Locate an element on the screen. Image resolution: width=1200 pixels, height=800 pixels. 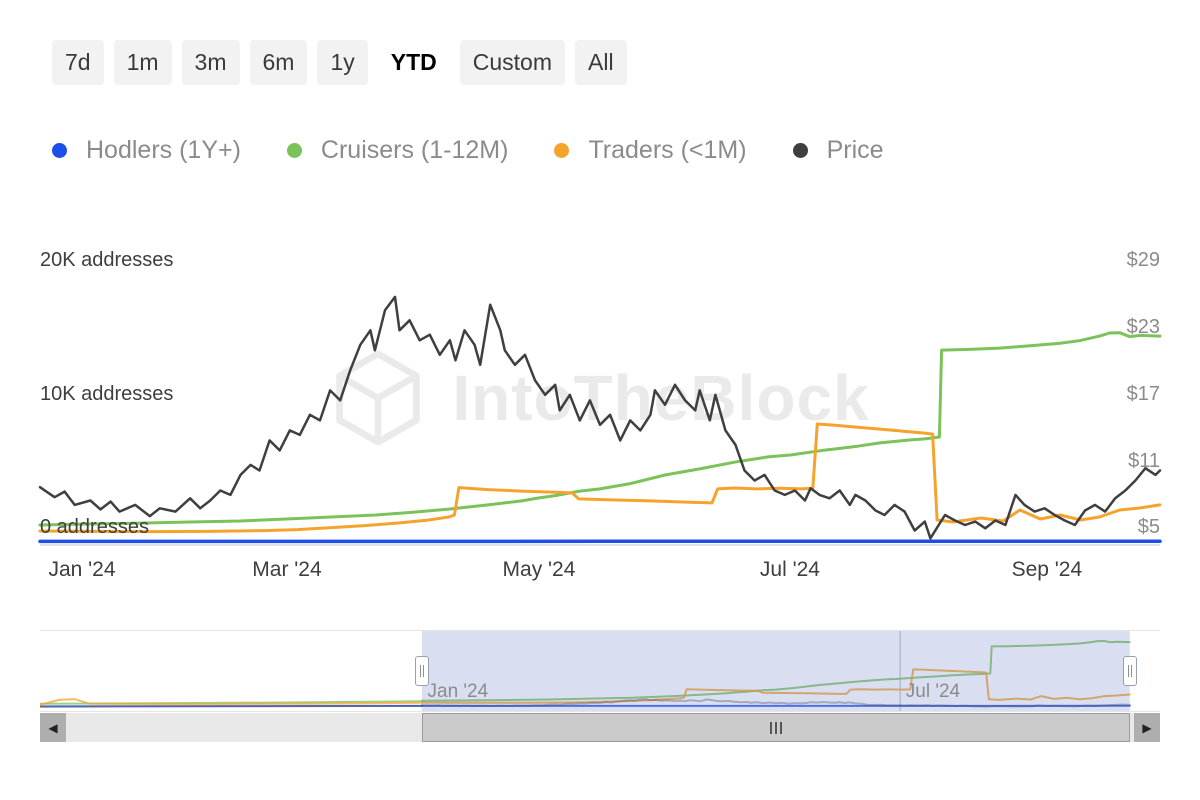
navigator-left-handle is located at coordinates (421, 671).